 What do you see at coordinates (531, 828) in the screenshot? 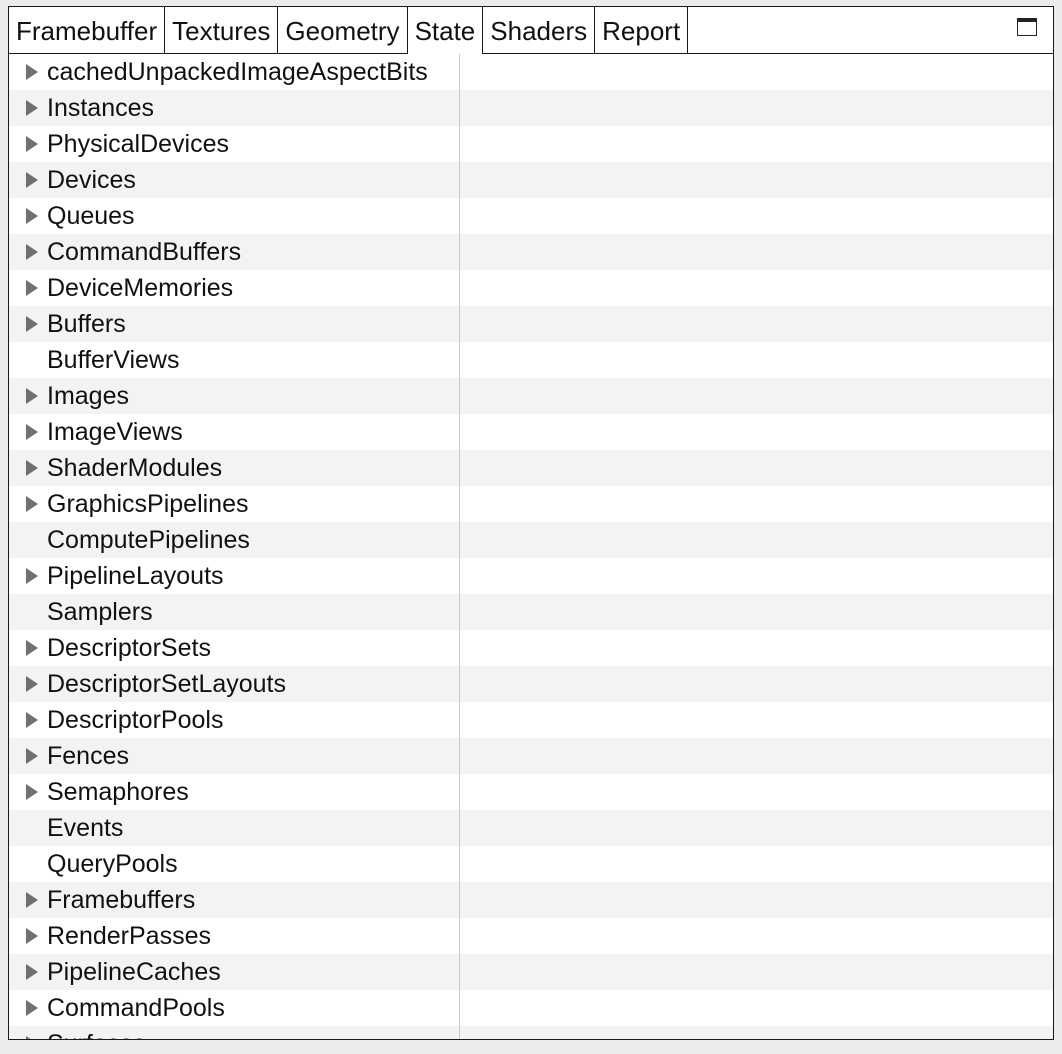
I see `tree-row: Events` at bounding box center [531, 828].